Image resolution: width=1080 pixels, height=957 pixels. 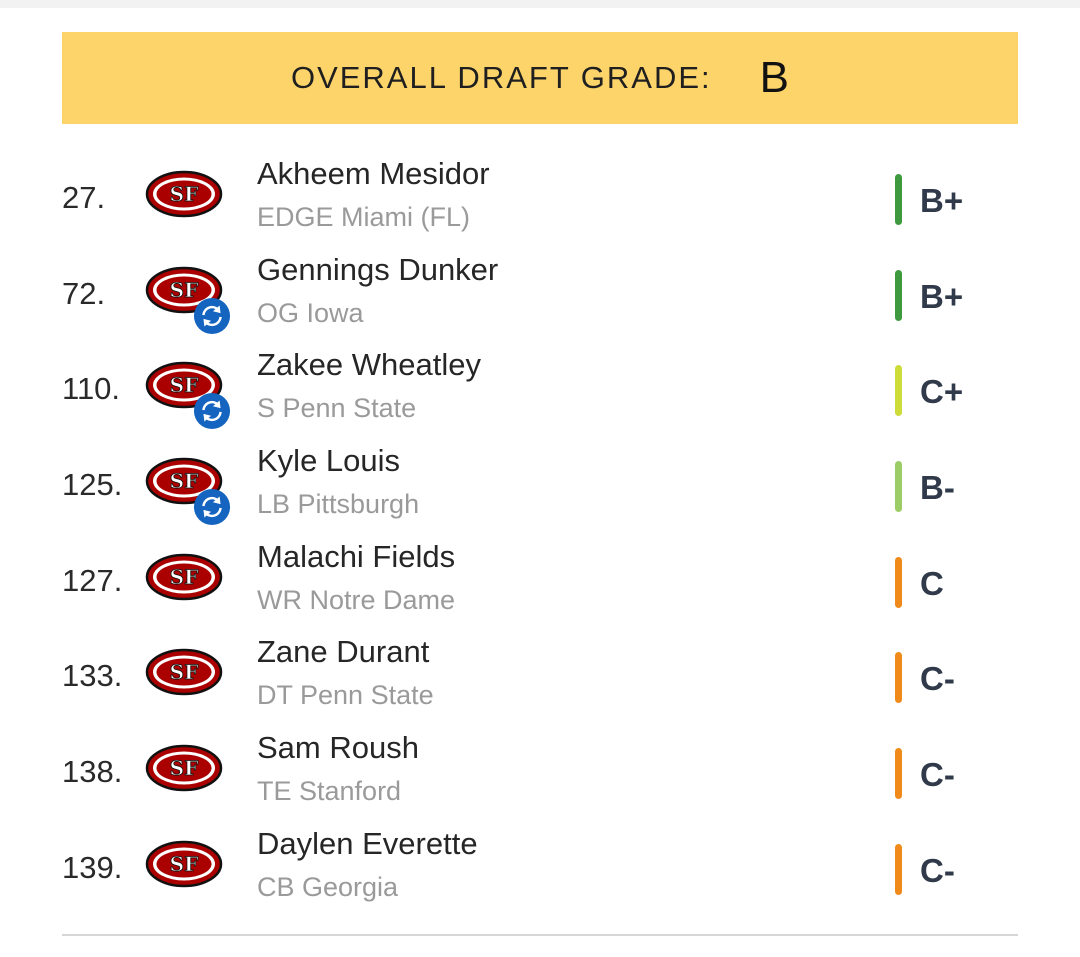 What do you see at coordinates (91, 389) in the screenshot?
I see `pick-number: 110.` at bounding box center [91, 389].